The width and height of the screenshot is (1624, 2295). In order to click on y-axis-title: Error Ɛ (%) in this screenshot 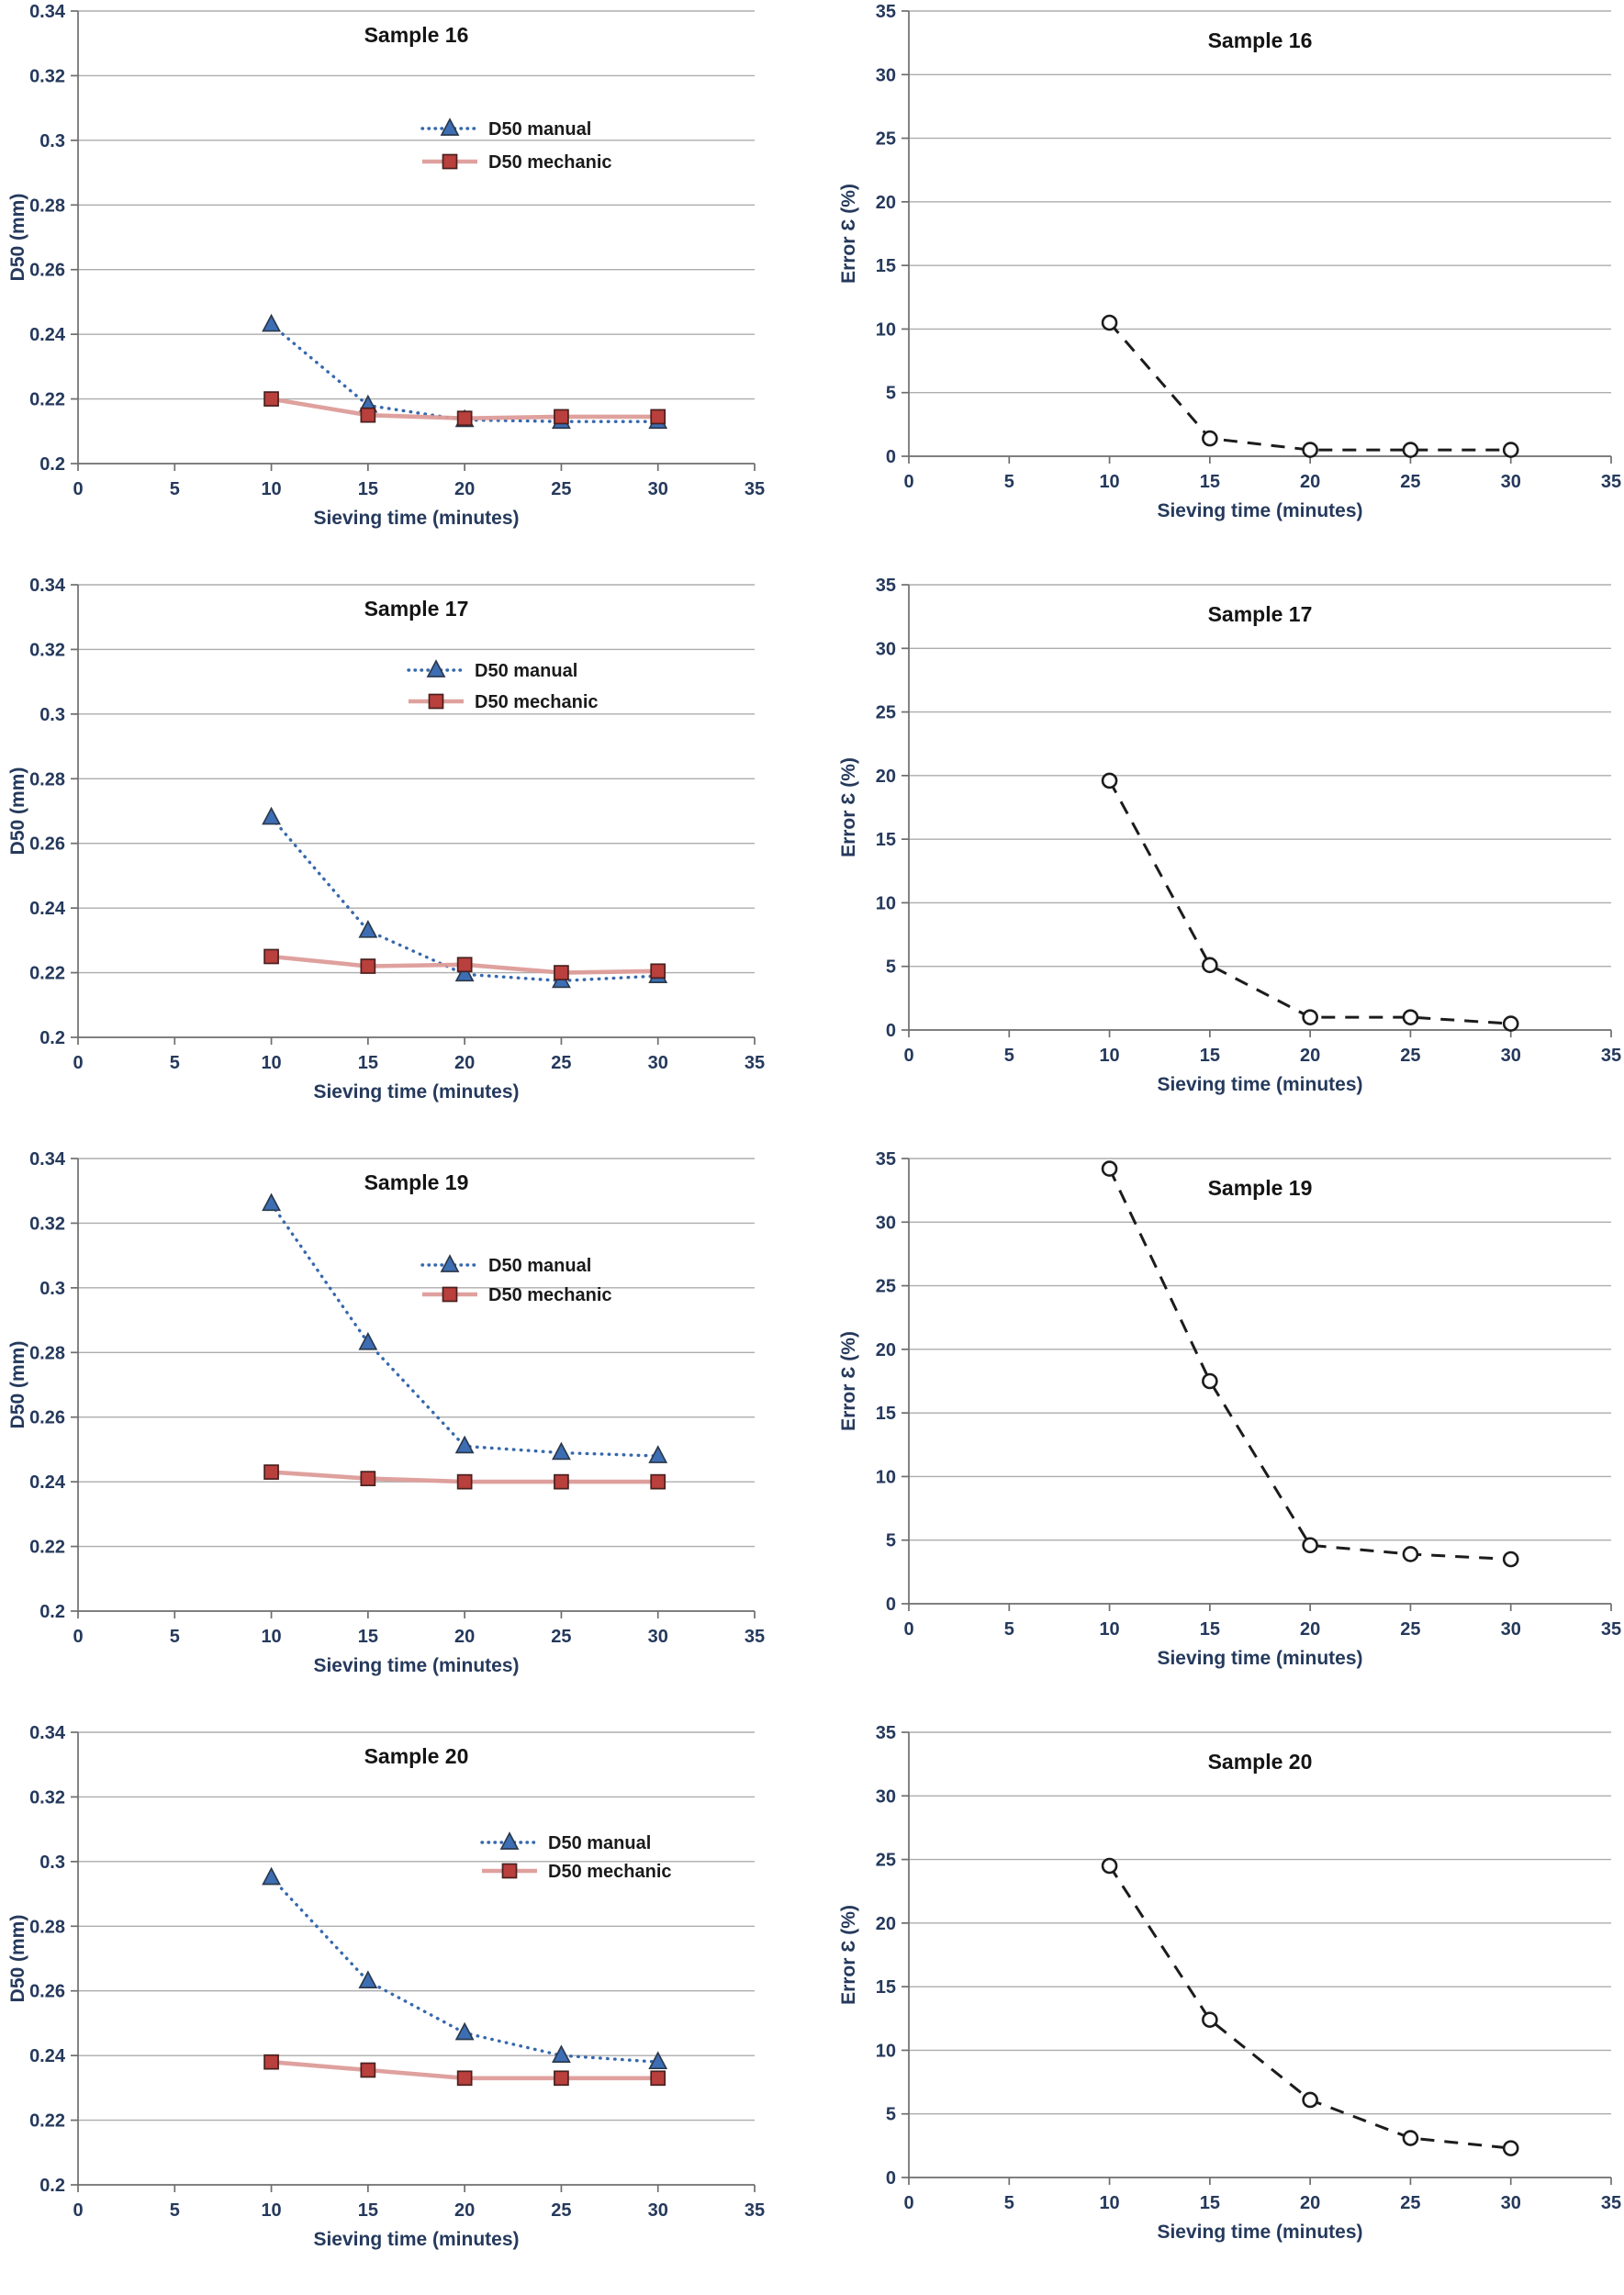, I will do `click(848, 234)`.